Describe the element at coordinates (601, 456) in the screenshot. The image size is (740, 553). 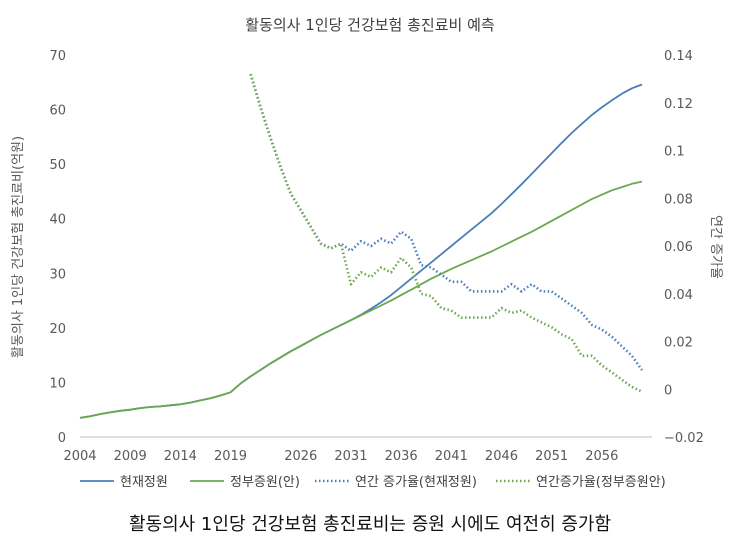
I see `x-tick-label: 2056` at that location.